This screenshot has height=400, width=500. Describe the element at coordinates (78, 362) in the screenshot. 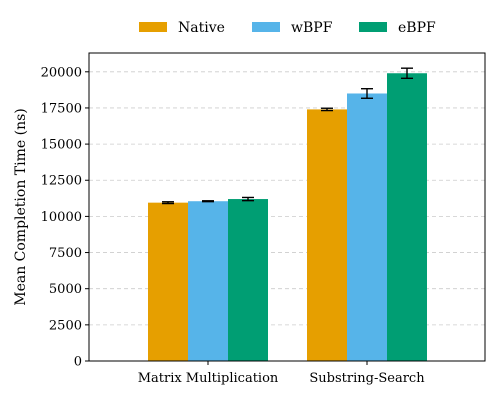

I see `y-tick-label: 0` at that location.